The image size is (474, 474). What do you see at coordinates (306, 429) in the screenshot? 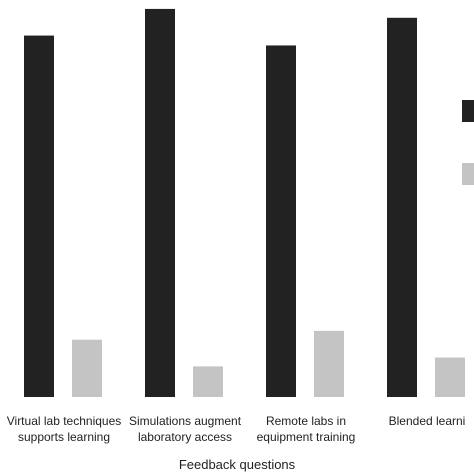
I see `x-tick-label: Remote labs in equipment training` at bounding box center [306, 429].